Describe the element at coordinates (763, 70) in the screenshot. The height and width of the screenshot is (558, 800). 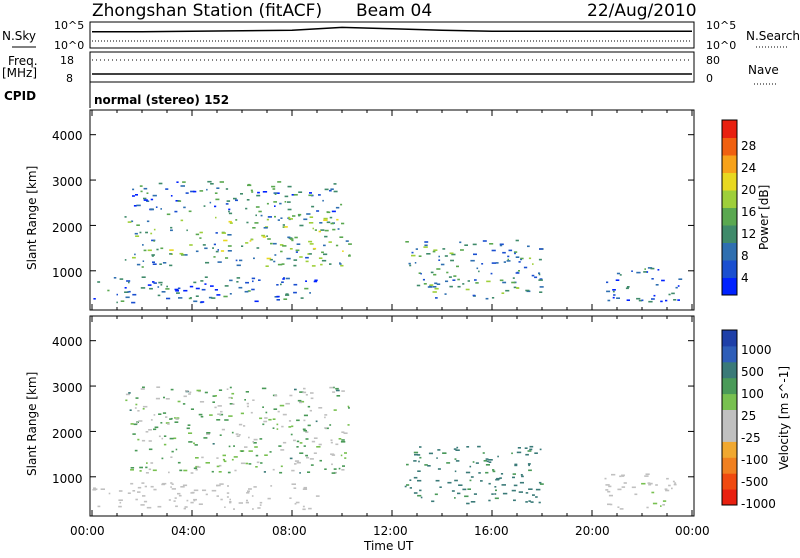
I see `nave-label: Nave` at that location.